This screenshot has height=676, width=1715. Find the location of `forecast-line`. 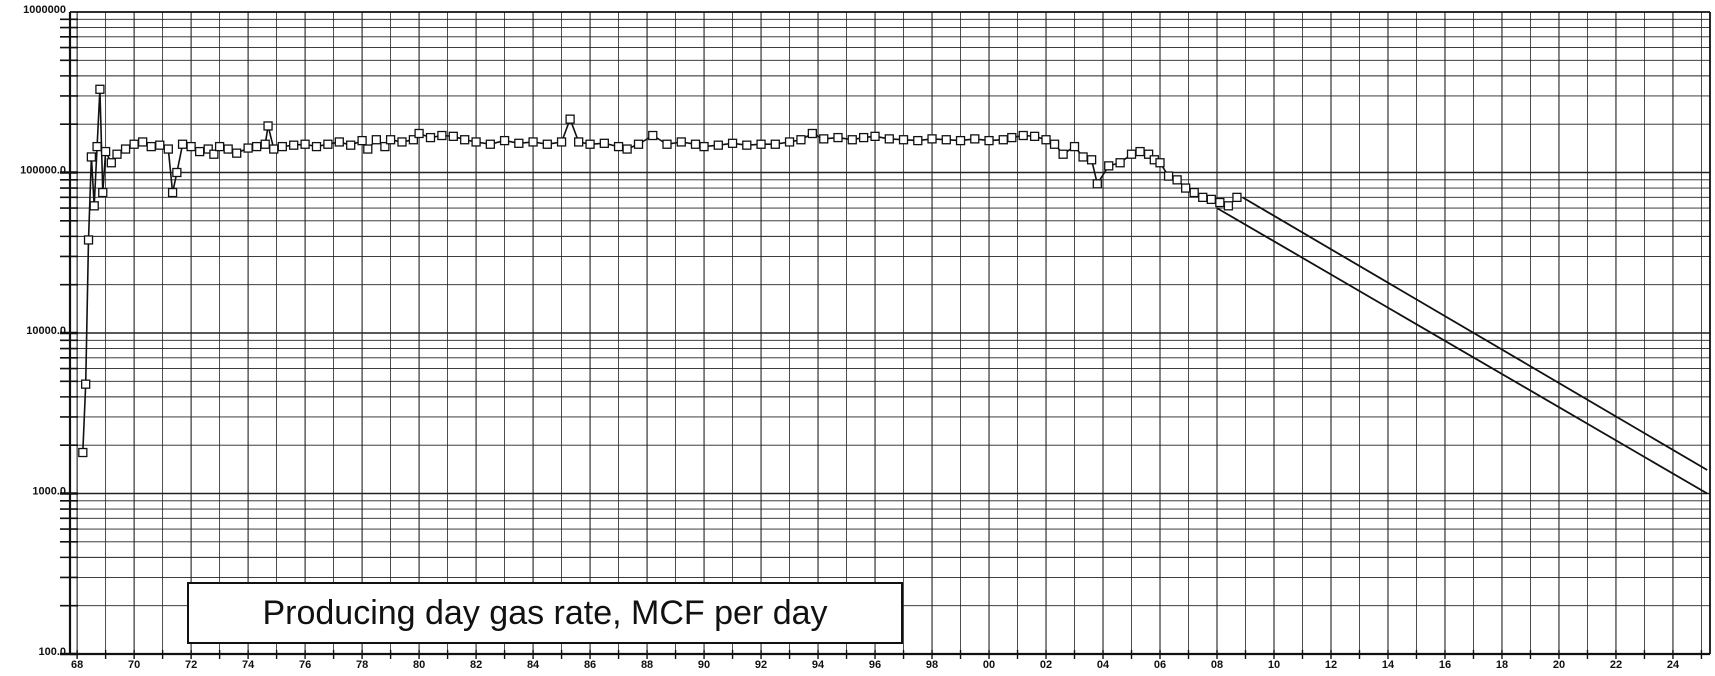

forecast-line is located at coordinates (1475, 333).